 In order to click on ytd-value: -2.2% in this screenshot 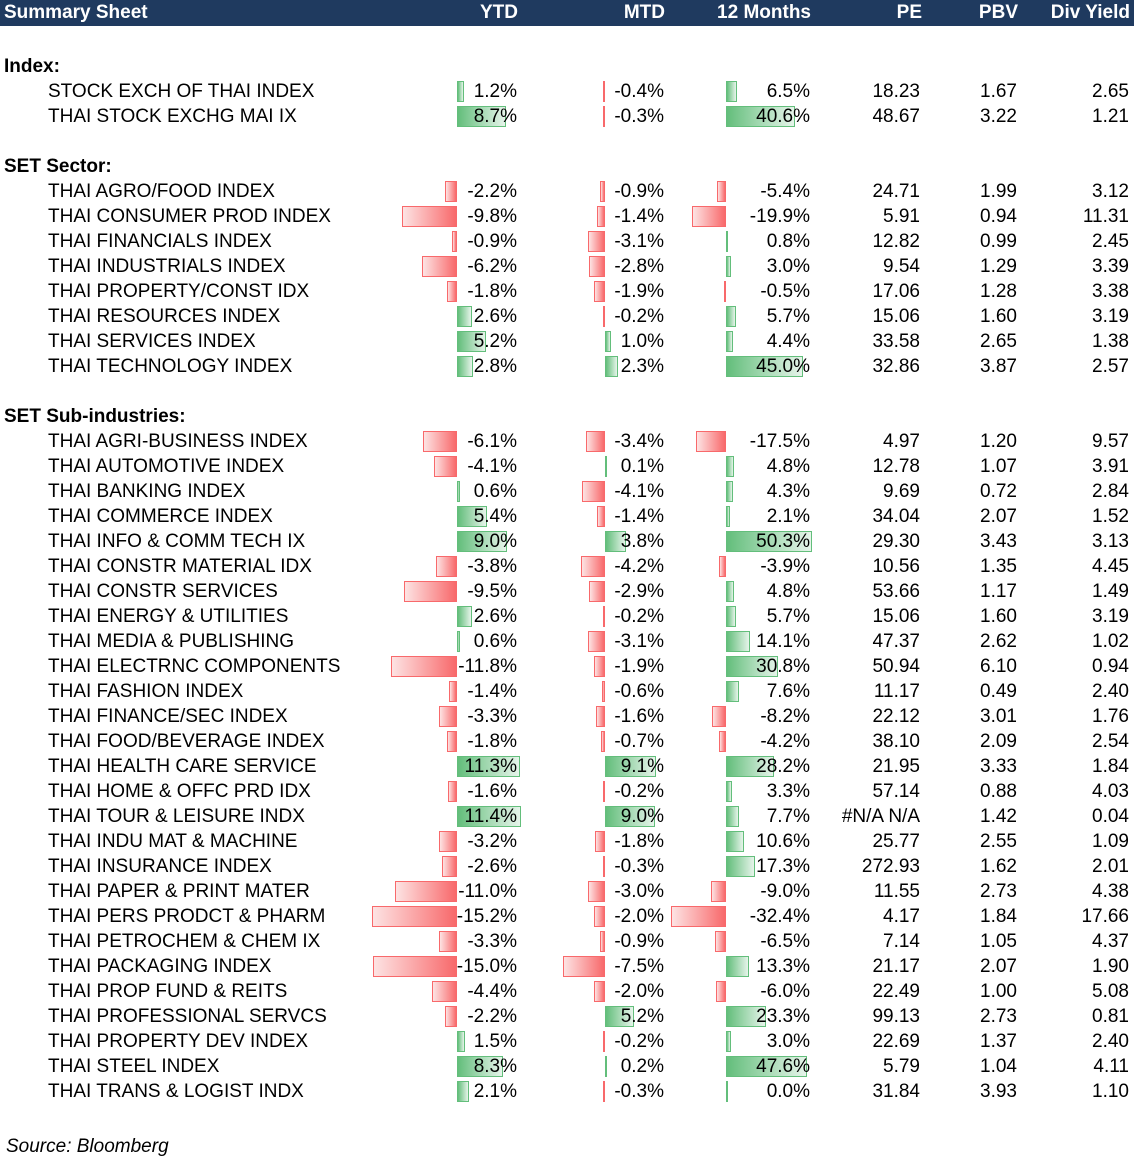, I will do `click(492, 191)`.